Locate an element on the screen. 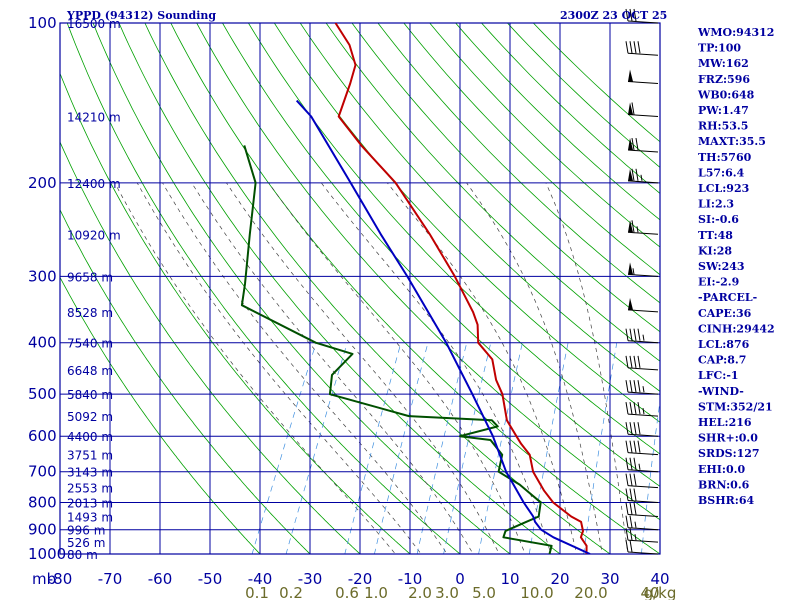 The width and height of the screenshot is (800, 600). mixing-ratio-label: 40 is located at coordinates (649, 592).